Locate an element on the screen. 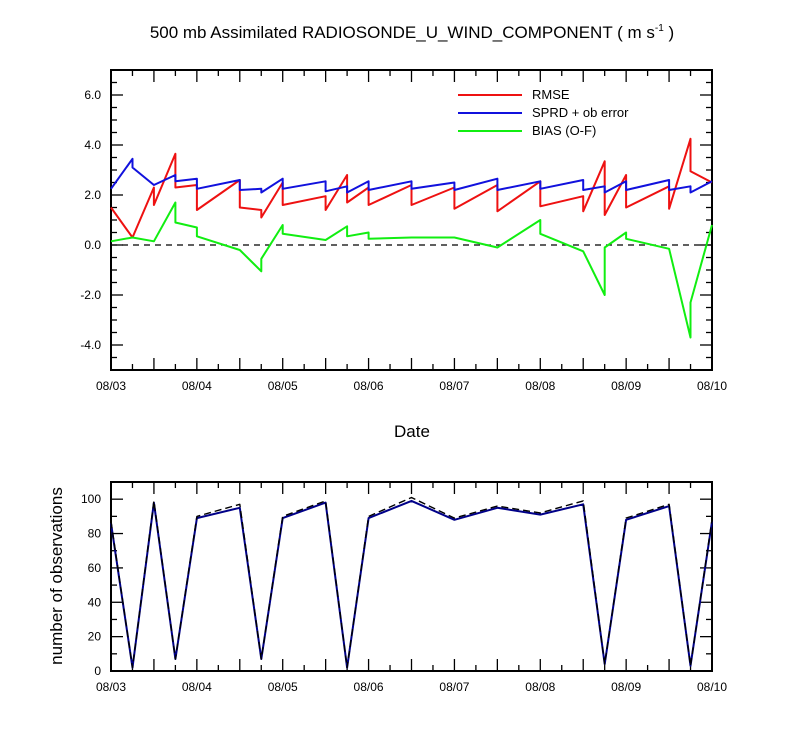  observations-plot-x-tick-labels: 08/03 08/04 08/05 08/06 08/07 08/08 08/09 08/10 is located at coordinates (411, 687).